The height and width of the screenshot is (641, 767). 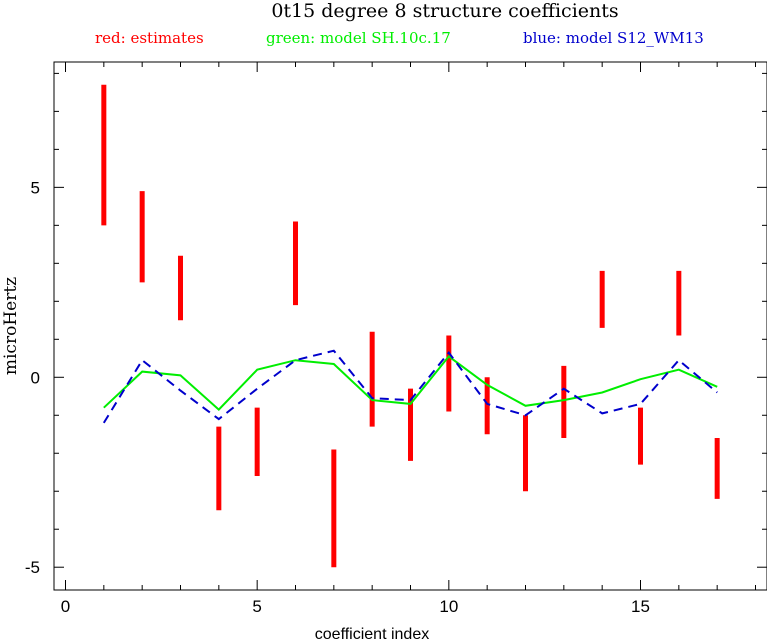 I want to click on model-lines, so click(x=410, y=386).